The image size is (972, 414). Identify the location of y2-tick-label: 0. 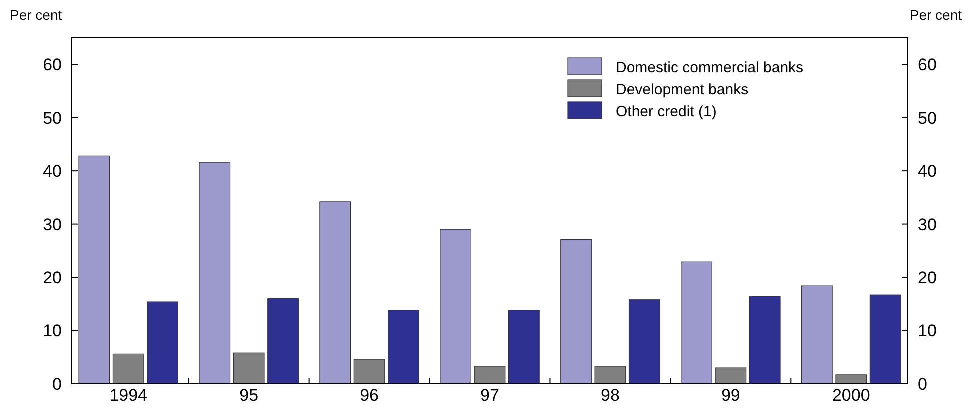
(923, 384).